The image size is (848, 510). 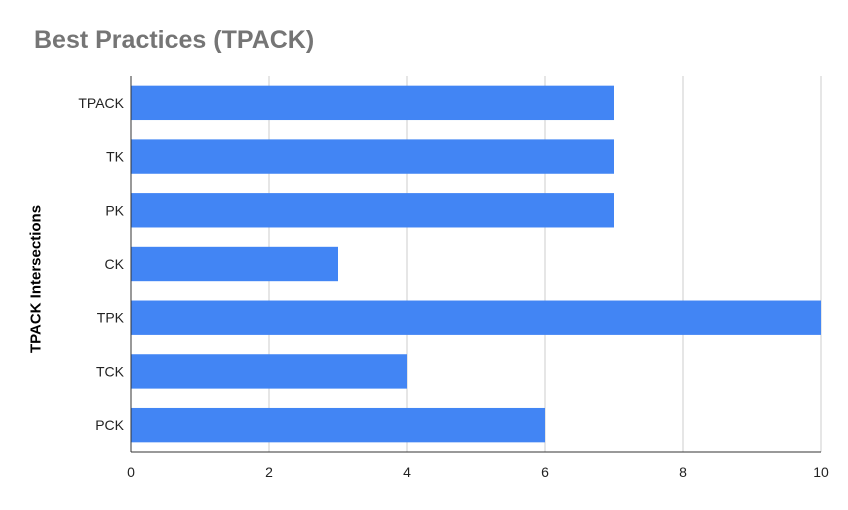 I want to click on y-tick-label: TCK, so click(x=110, y=371).